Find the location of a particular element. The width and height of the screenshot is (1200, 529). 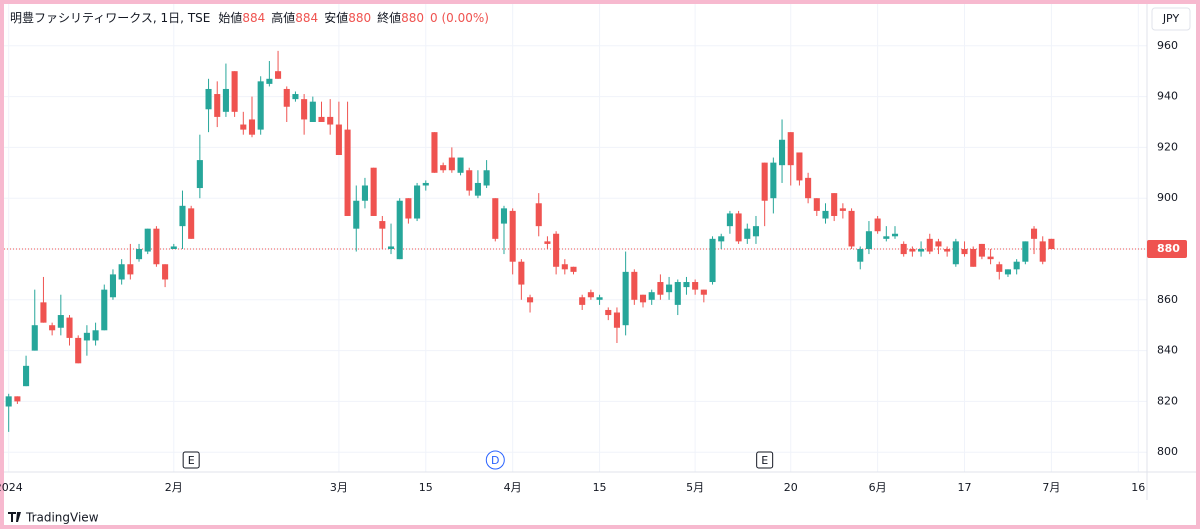

earnings-marker is located at coordinates (191, 460).